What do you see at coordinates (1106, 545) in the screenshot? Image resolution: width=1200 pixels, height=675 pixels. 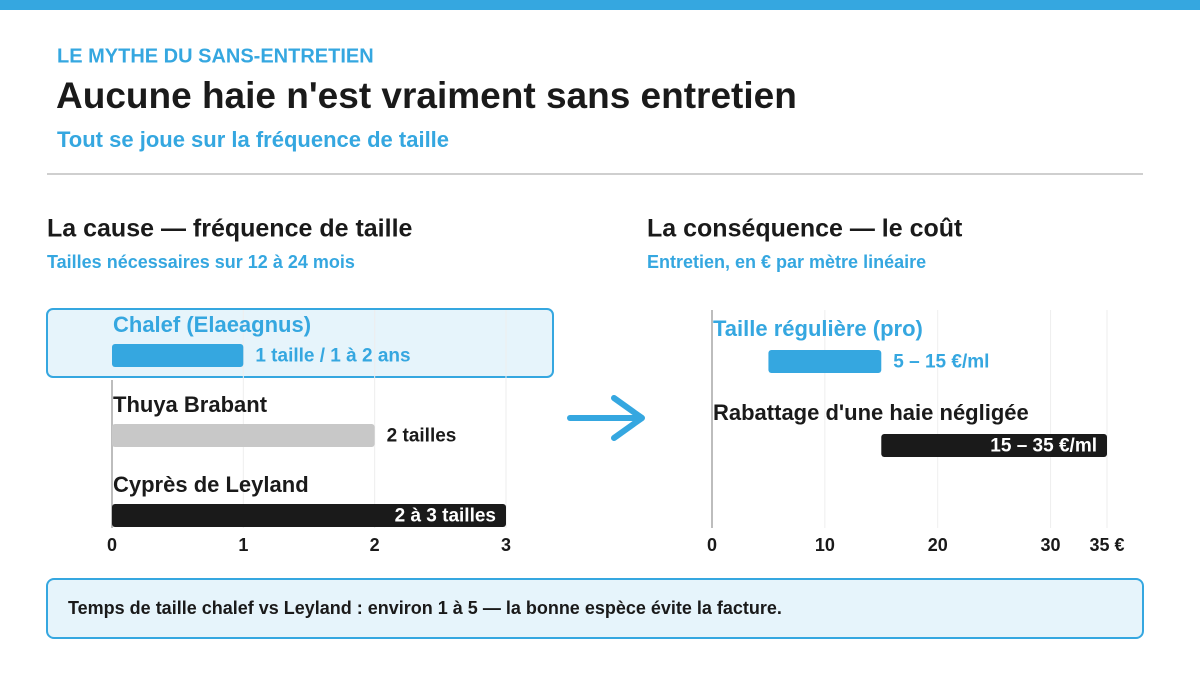 I see `x-tick-label: 35 €` at bounding box center [1106, 545].